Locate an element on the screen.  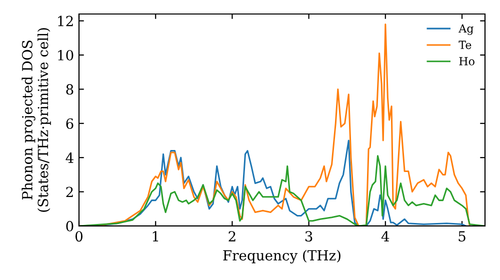
y-tick-label: 2 is located at coordinates (69, 192).